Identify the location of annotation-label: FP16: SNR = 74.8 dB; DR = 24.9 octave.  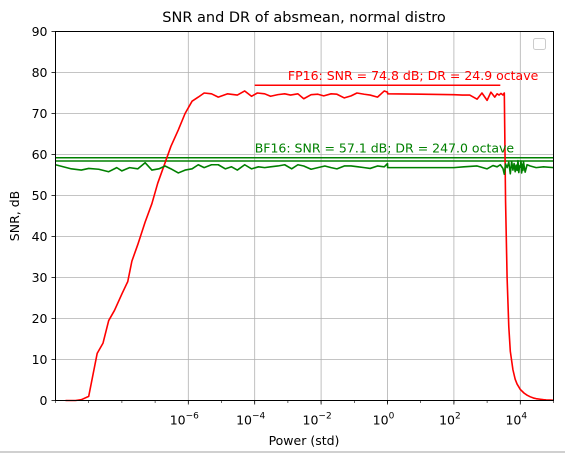
(413, 75).